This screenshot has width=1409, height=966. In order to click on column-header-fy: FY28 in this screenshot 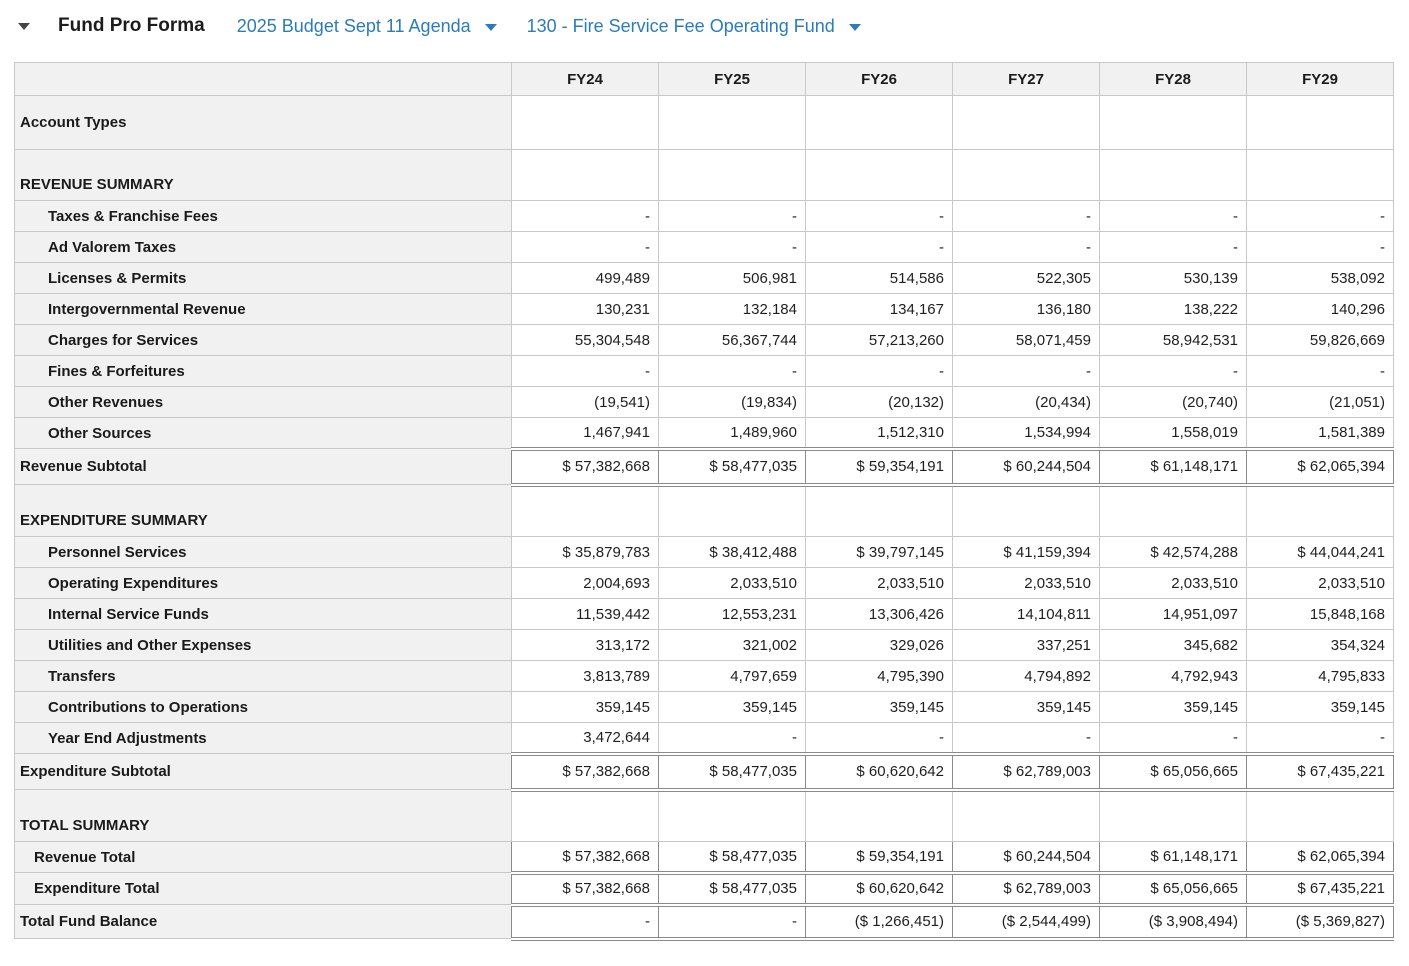, I will do `click(1173, 79)`.